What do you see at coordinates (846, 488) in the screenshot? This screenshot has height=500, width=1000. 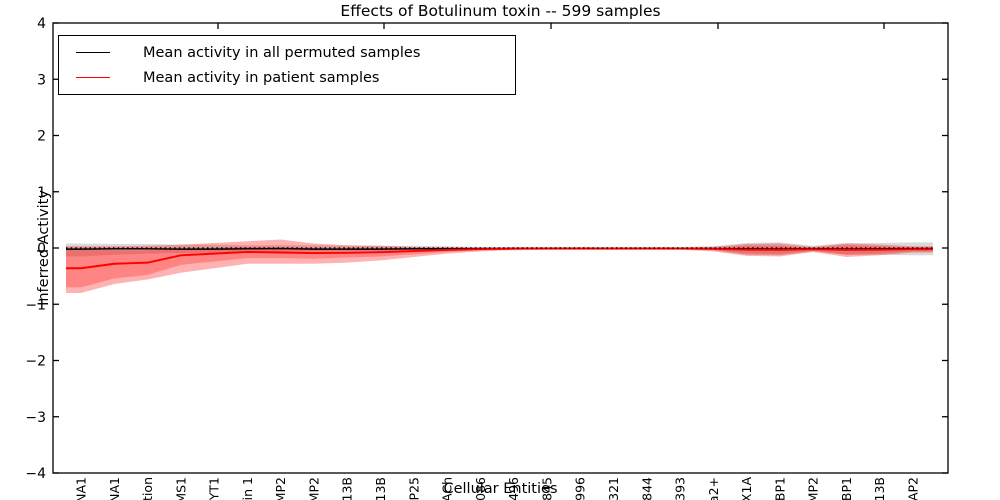 I see `x-category-label: STXIA/STXBP1` at bounding box center [846, 488].